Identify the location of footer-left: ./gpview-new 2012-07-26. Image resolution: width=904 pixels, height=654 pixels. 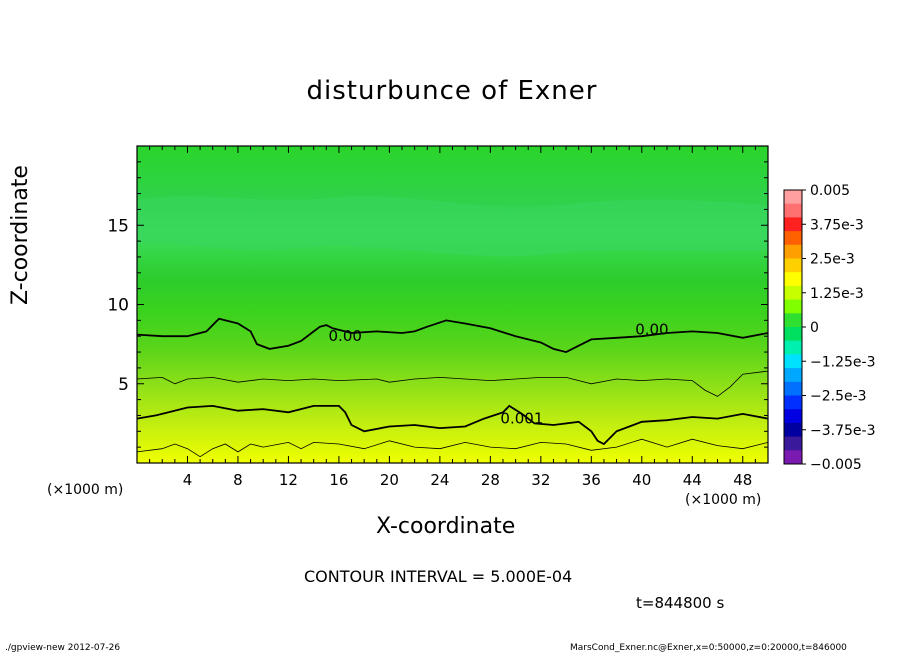
(63, 648).